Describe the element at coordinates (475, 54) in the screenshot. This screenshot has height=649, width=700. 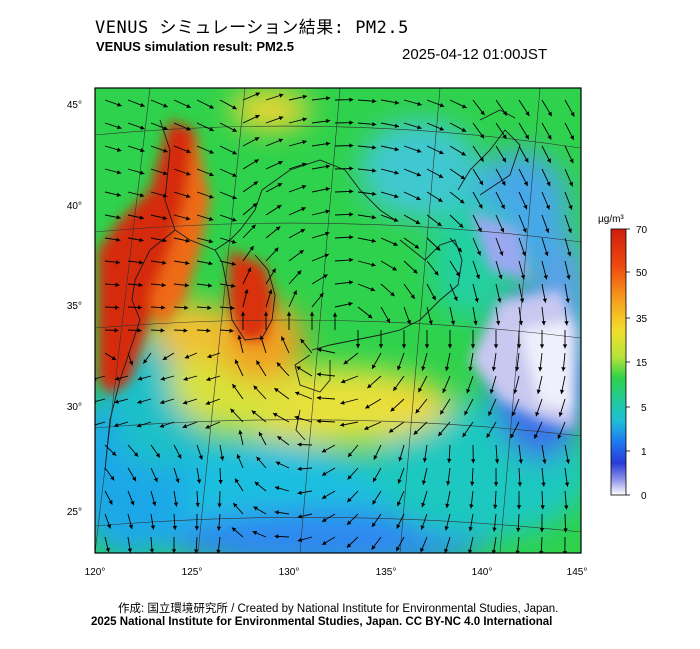
I see `forecast-timestamp: 2025-04-12 01:00JST` at that location.